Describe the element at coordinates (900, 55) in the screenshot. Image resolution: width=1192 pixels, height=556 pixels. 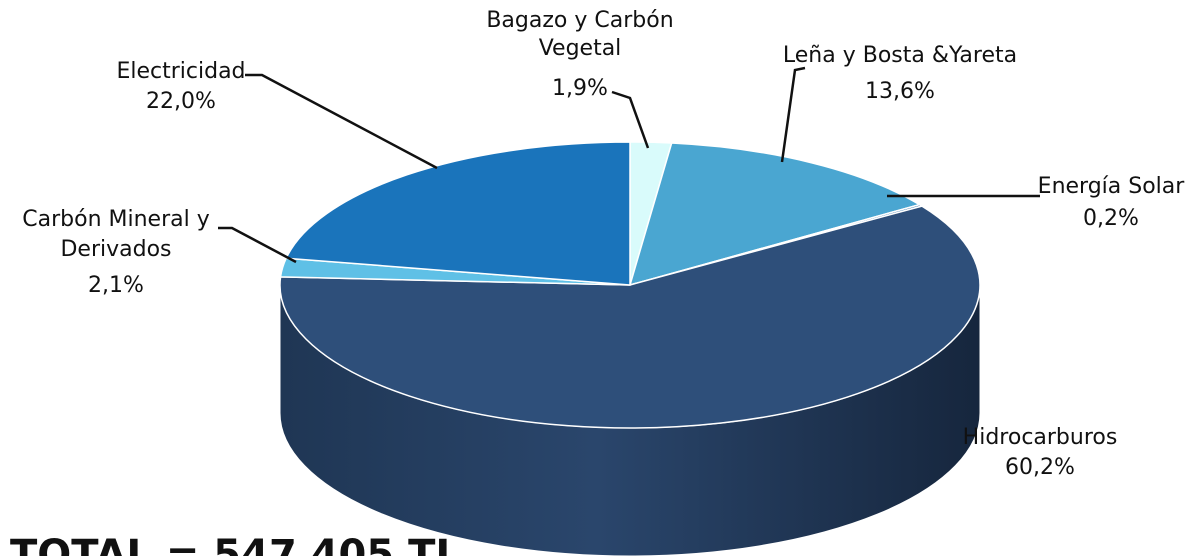
I see `label-lena-y-bosta-yareta: Leña y Bosta &Yareta` at that location.